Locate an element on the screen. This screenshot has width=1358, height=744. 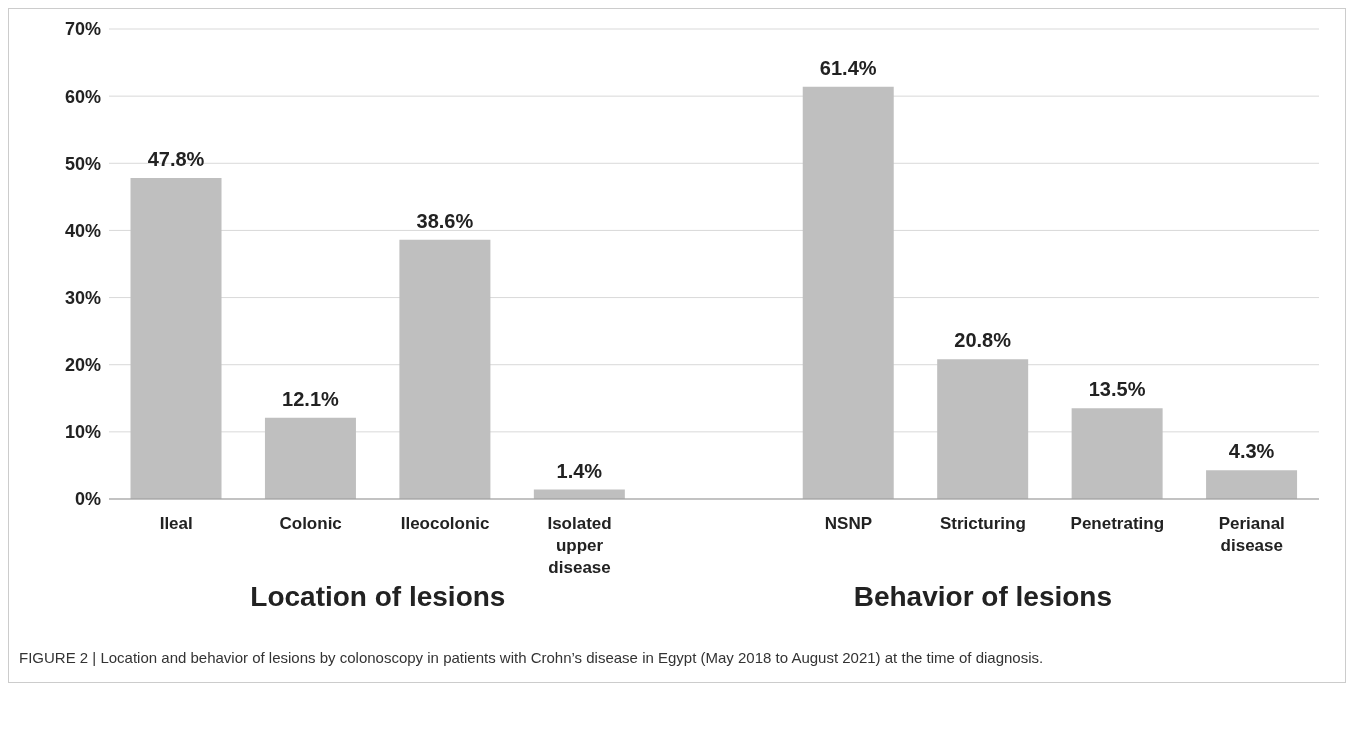
x-tick-label: Ileocolonic is located at coordinates (445, 523).